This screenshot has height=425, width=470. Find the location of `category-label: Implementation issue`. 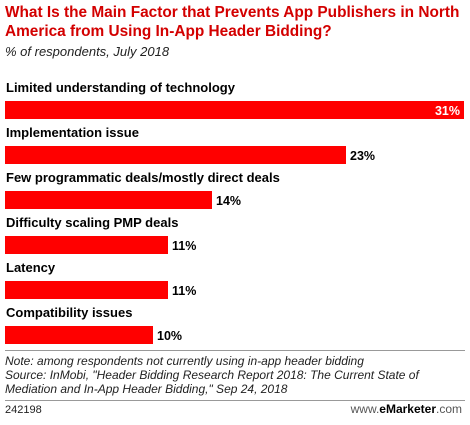

category-label: Implementation issue is located at coordinates (72, 132).